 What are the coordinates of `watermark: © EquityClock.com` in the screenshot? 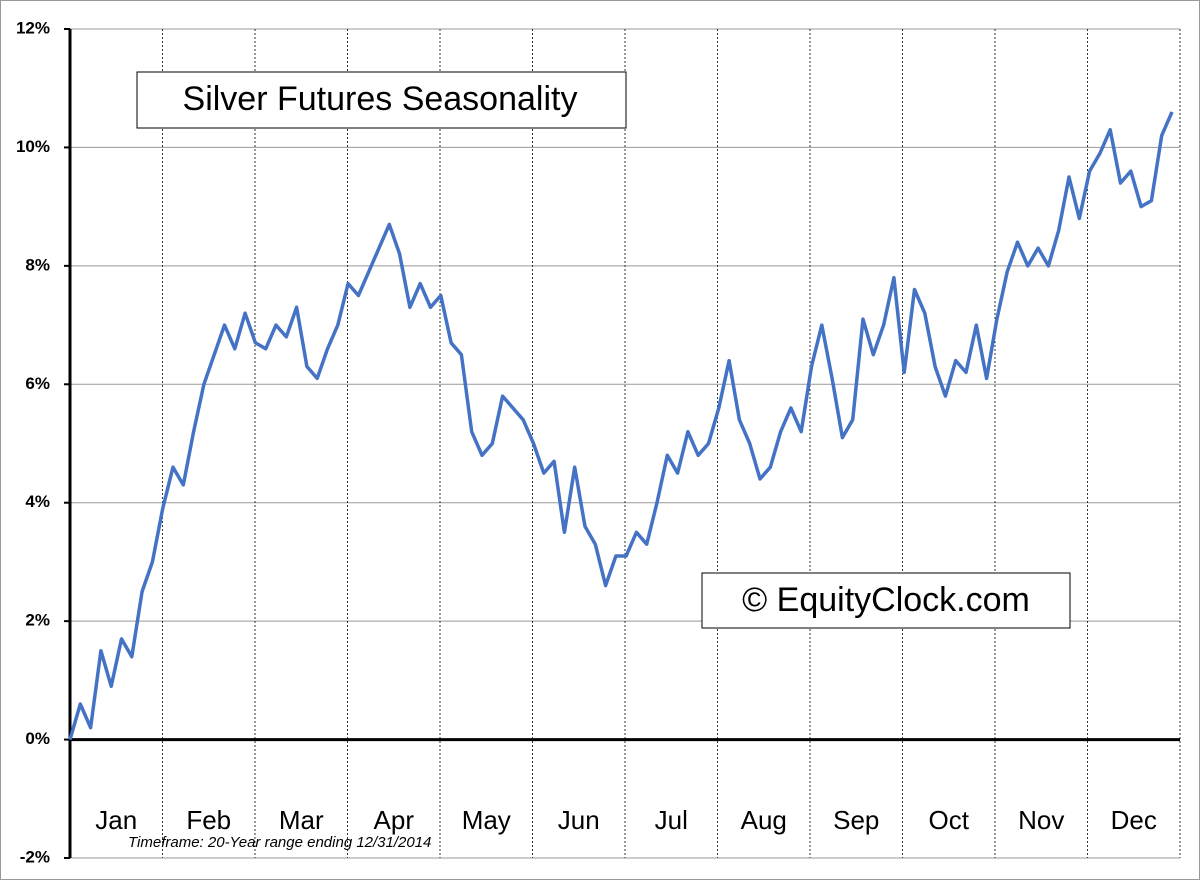 It's located at (886, 600).